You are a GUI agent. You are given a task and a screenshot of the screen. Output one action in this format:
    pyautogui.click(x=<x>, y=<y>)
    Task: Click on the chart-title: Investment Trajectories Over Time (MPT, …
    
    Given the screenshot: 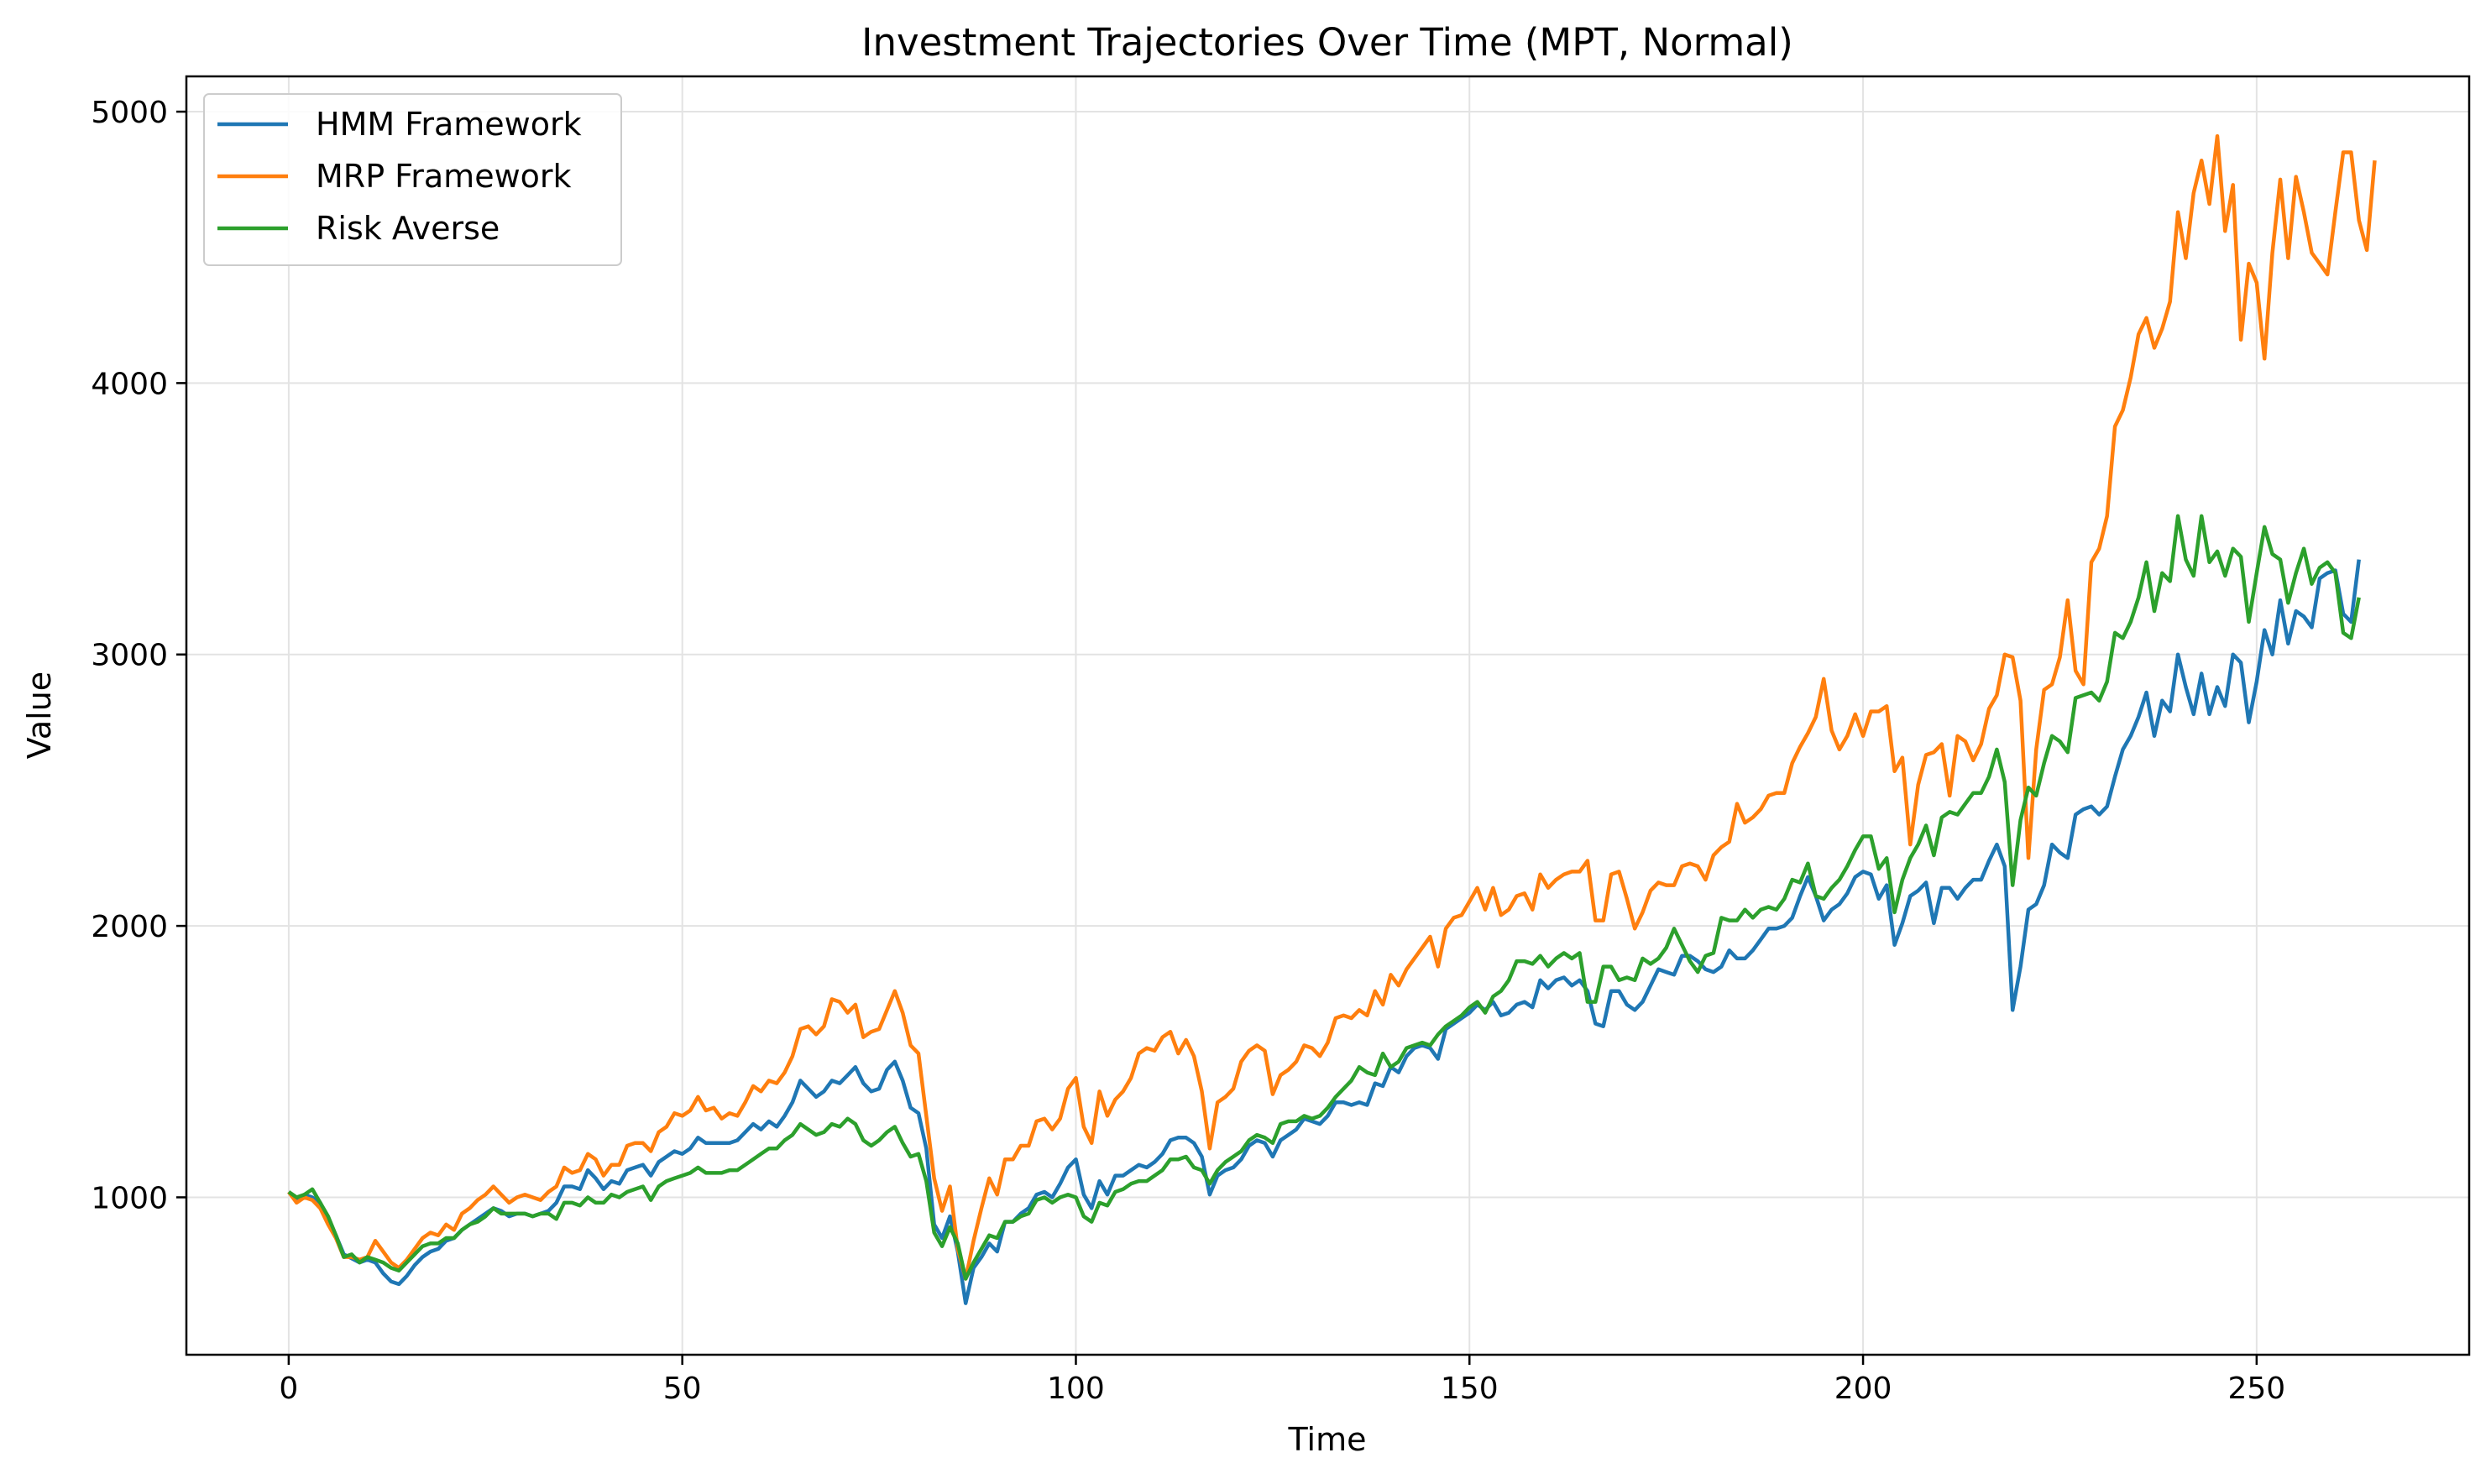 What is the action you would take?
    pyautogui.click(x=1327, y=42)
    